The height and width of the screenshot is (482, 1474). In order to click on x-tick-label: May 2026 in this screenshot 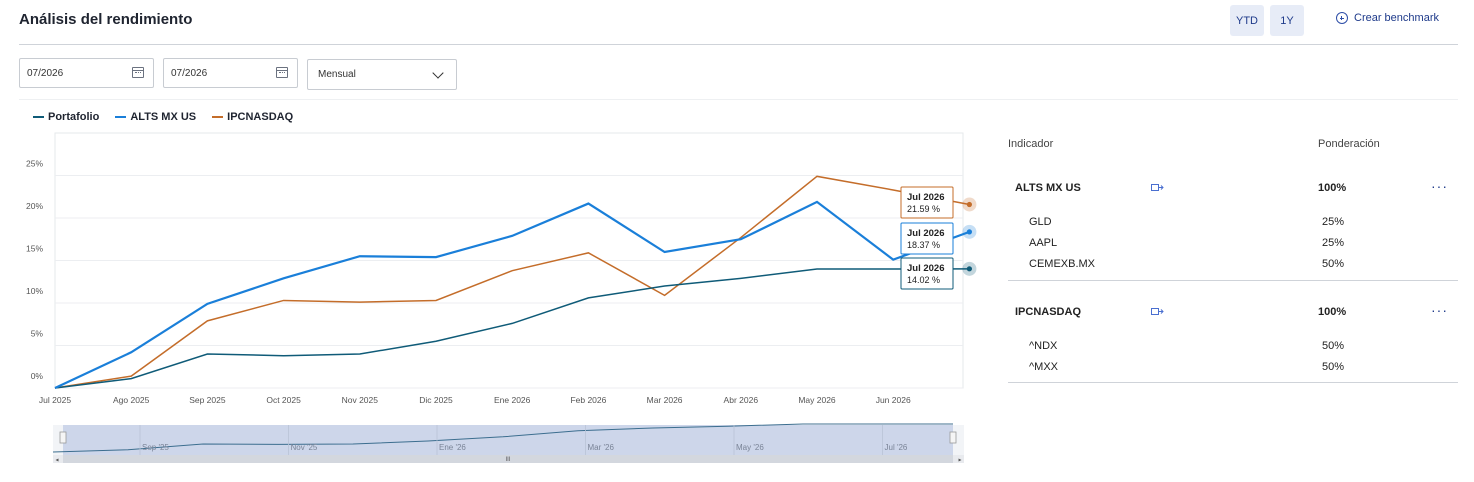, I will do `click(817, 400)`.